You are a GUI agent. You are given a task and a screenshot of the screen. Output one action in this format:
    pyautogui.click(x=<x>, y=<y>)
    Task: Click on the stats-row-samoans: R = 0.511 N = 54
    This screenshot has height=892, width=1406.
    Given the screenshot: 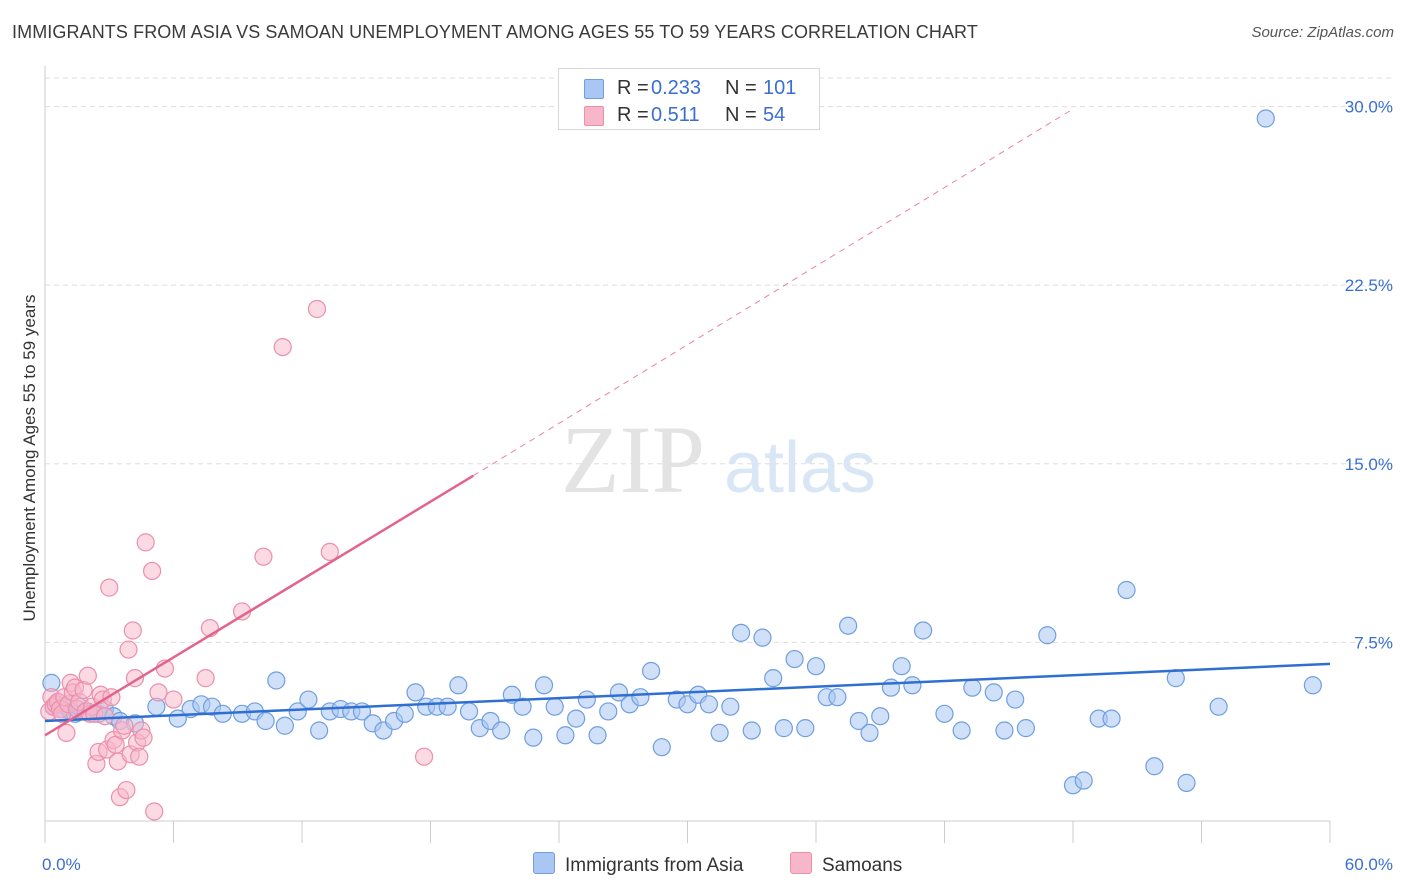 What is the action you would take?
    pyautogui.click(x=689, y=115)
    